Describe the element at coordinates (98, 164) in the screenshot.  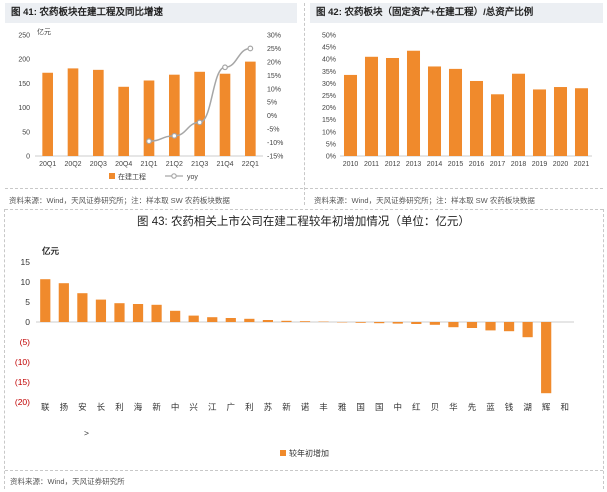
I see `chart-41-xtick: 20Q3` at that location.